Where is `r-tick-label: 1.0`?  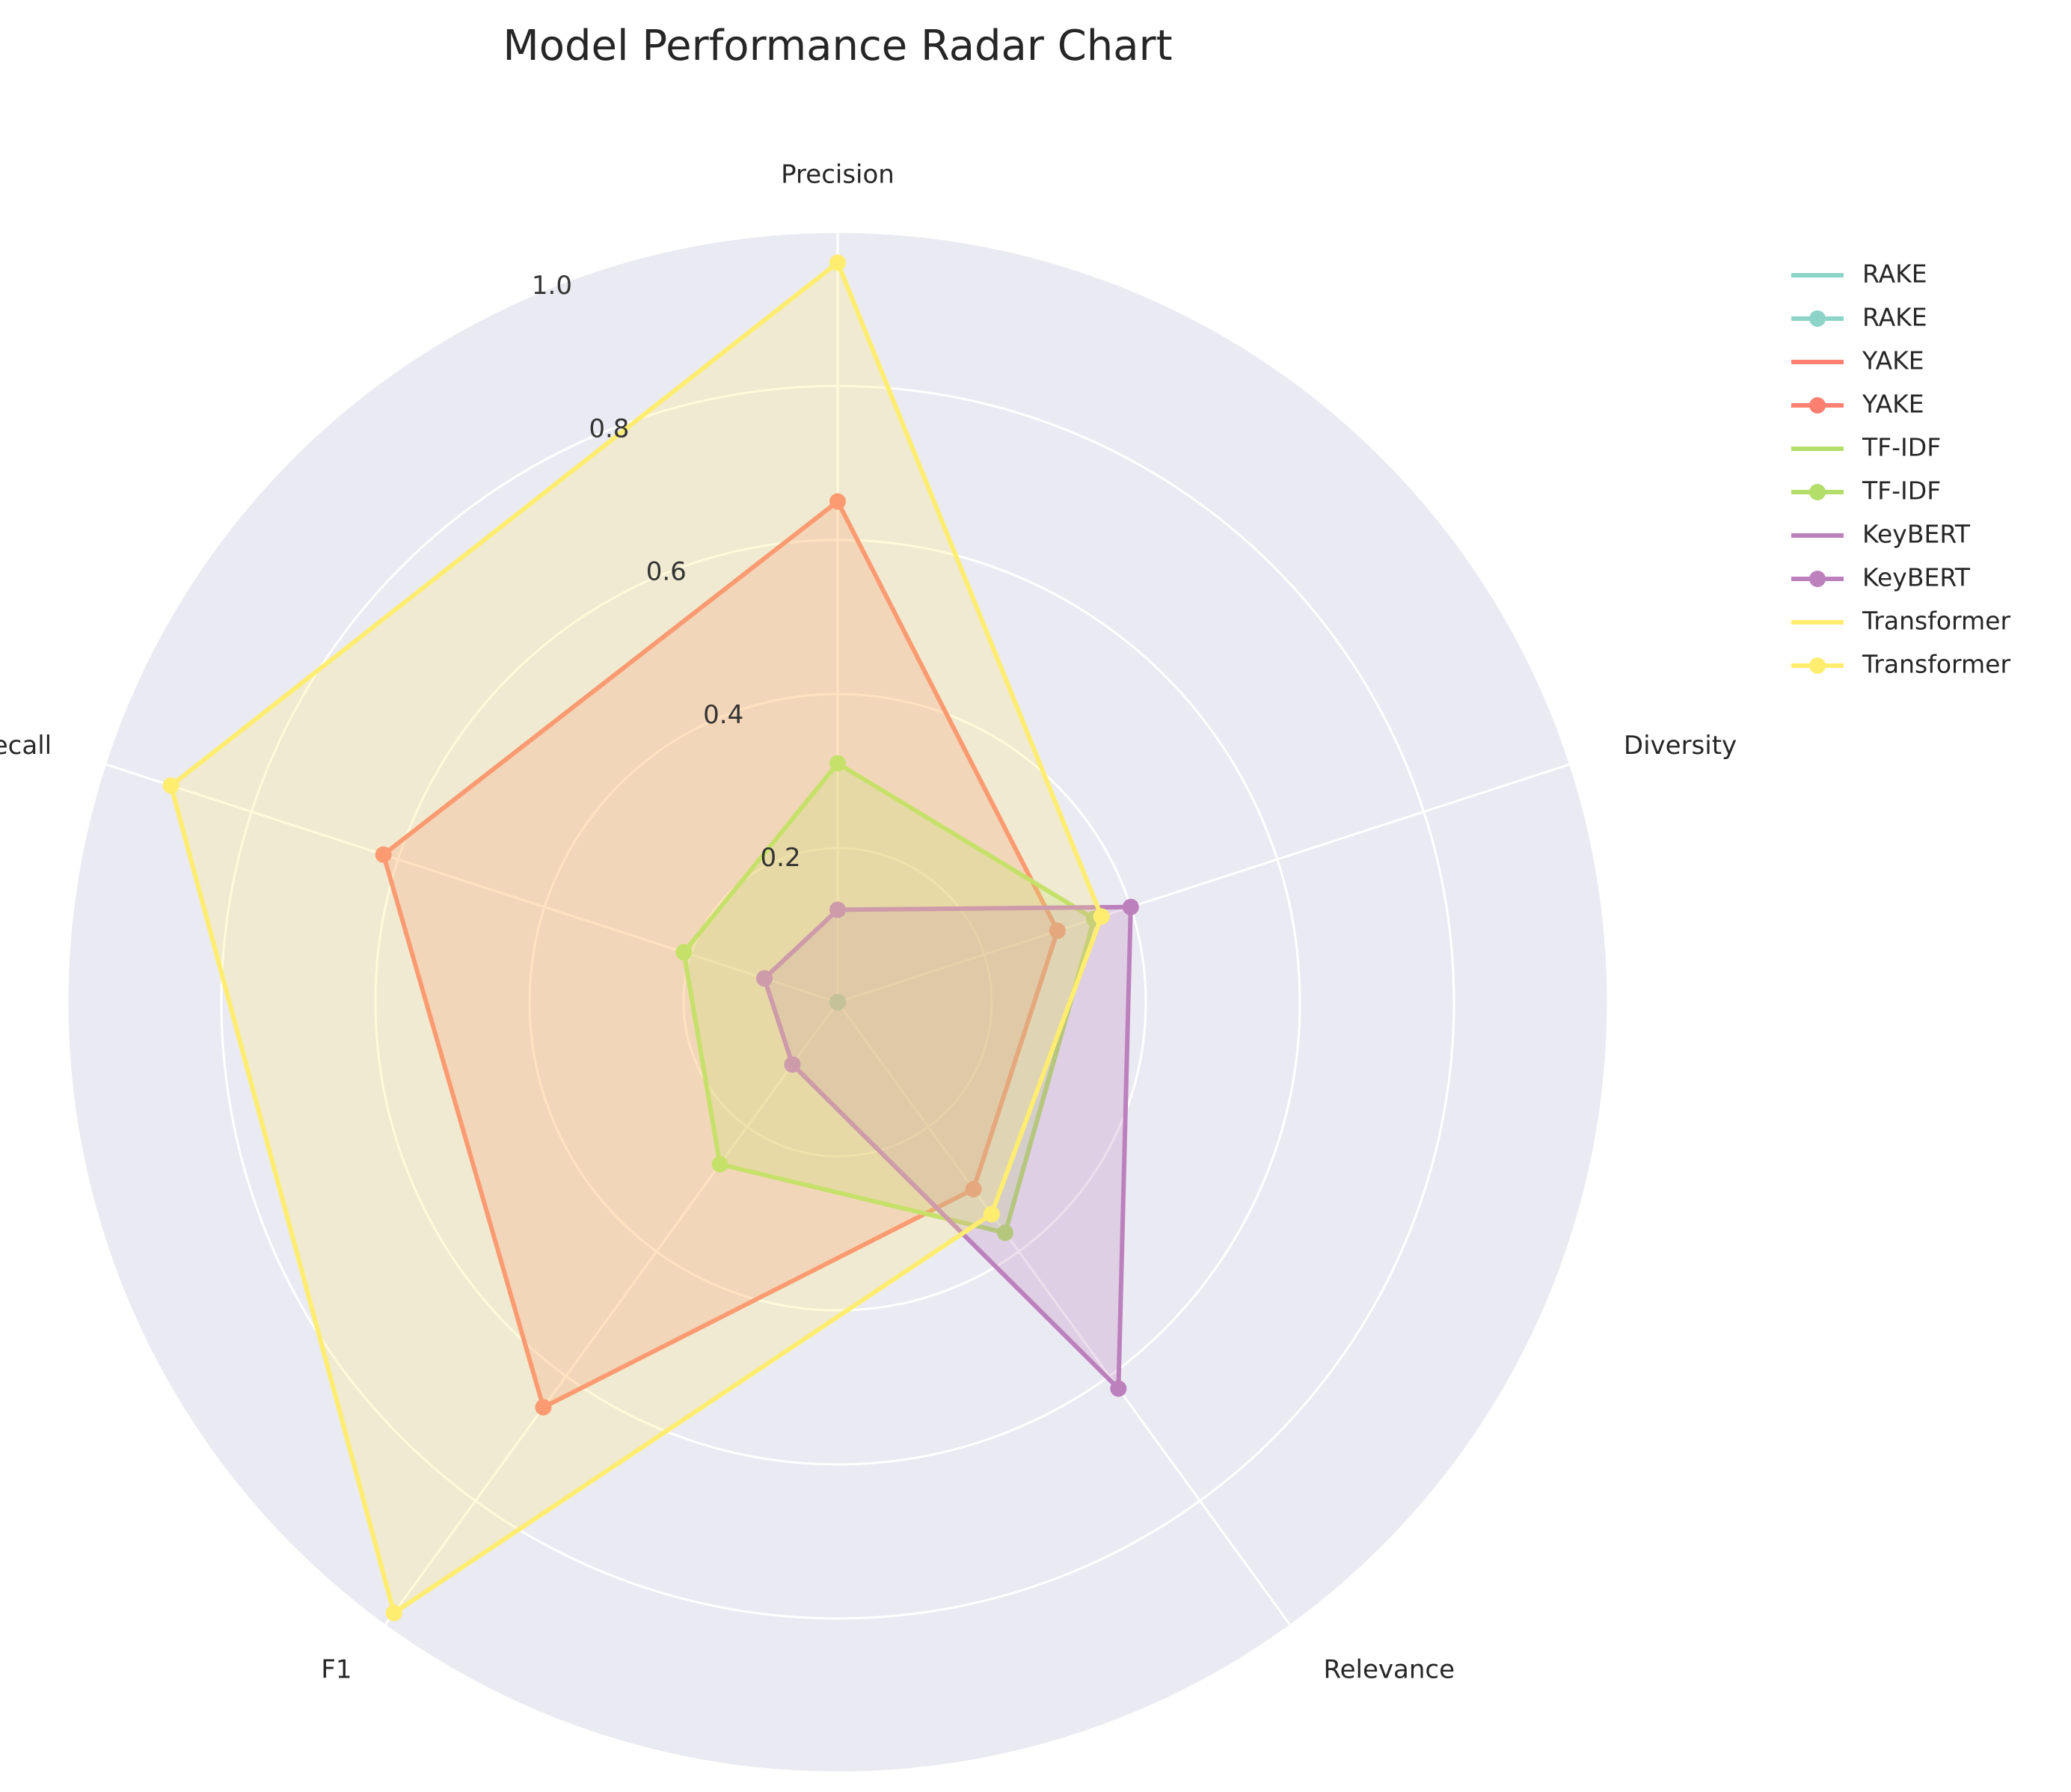
r-tick-label: 1.0 is located at coordinates (552, 286).